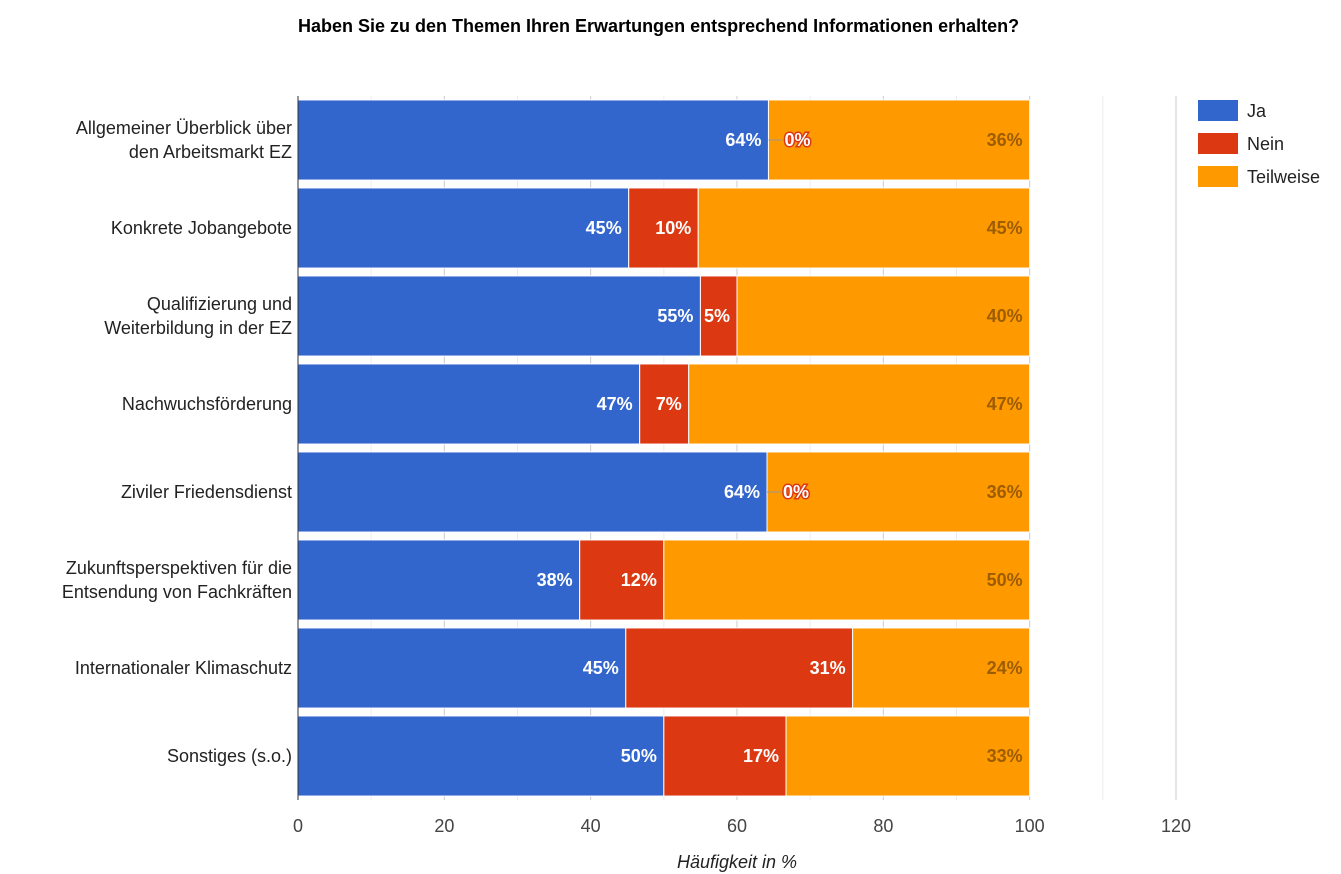  I want to click on legend: Ja Nein Teilweise, so click(1259, 143).